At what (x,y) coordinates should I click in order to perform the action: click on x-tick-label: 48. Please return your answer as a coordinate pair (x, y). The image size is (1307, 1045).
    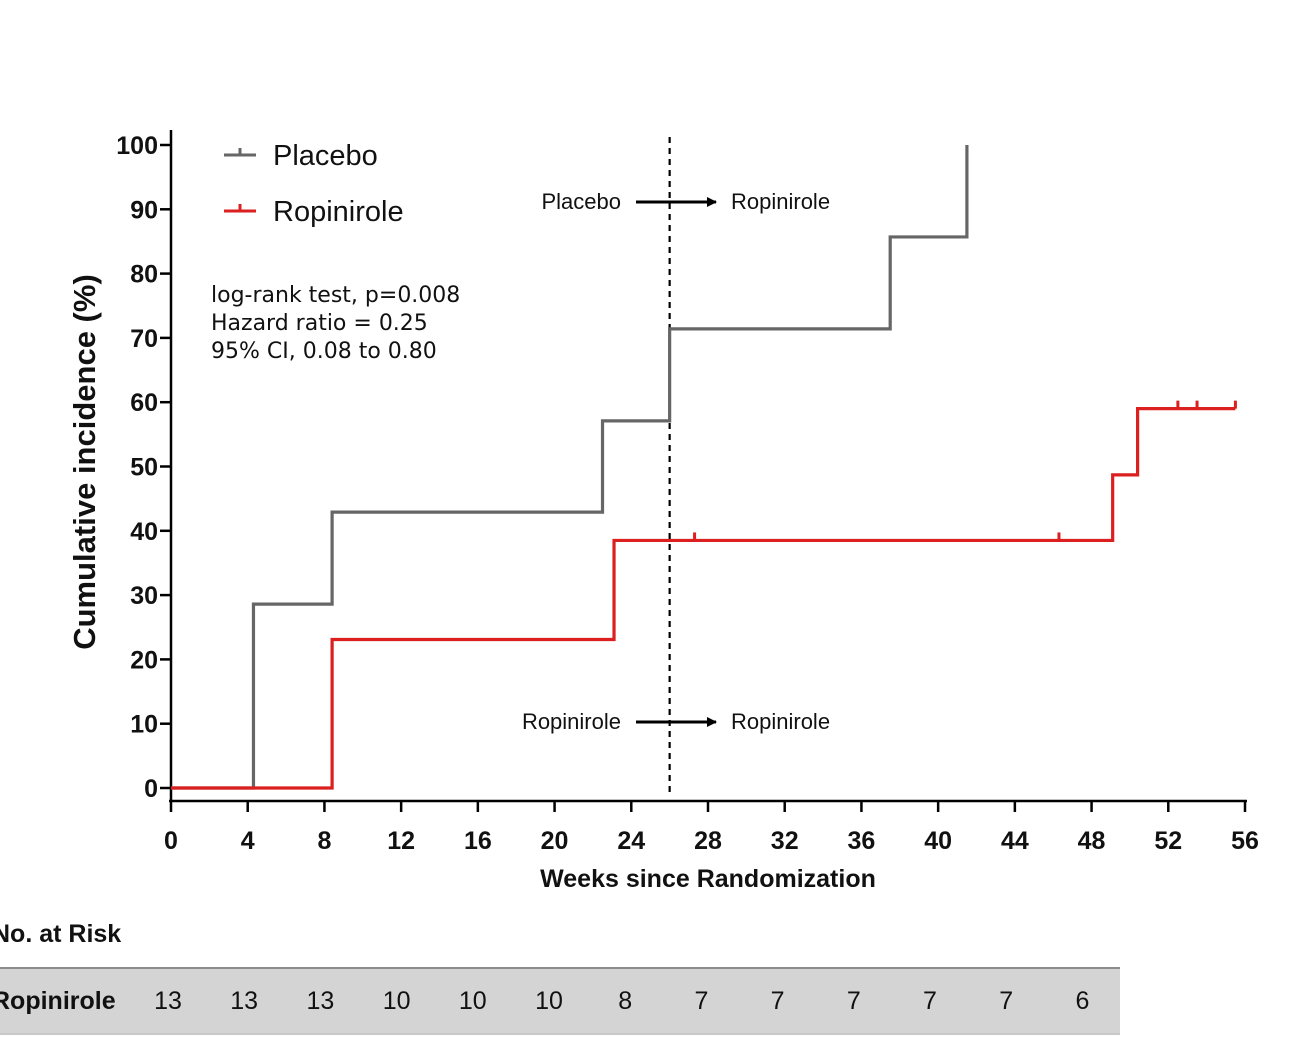
    Looking at the image, I should click on (1092, 841).